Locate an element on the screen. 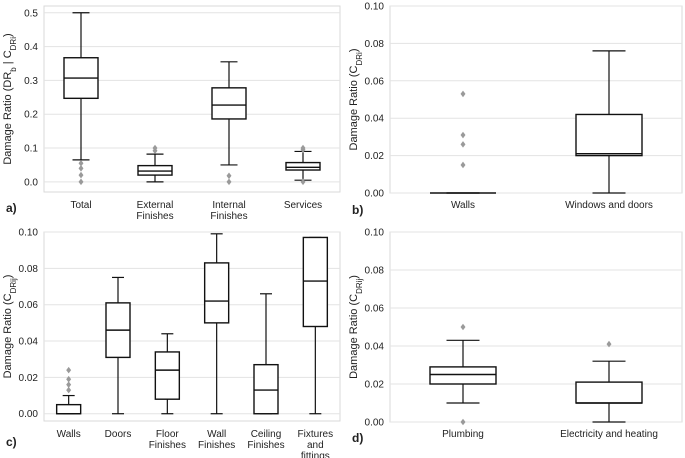 The width and height of the screenshot is (685, 458). y-axis-title: Damage Ratio (CDRi) is located at coordinates (356, 99).